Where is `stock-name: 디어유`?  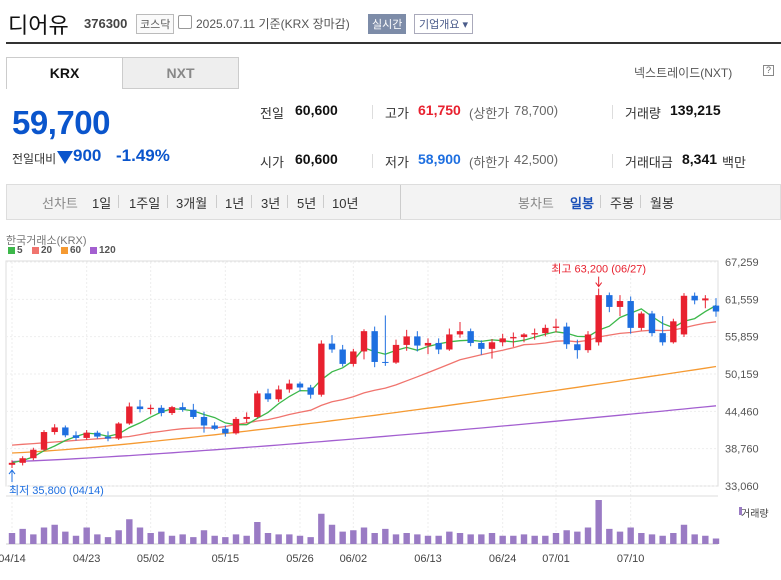
stock-name: 디어유 is located at coordinates (38, 26).